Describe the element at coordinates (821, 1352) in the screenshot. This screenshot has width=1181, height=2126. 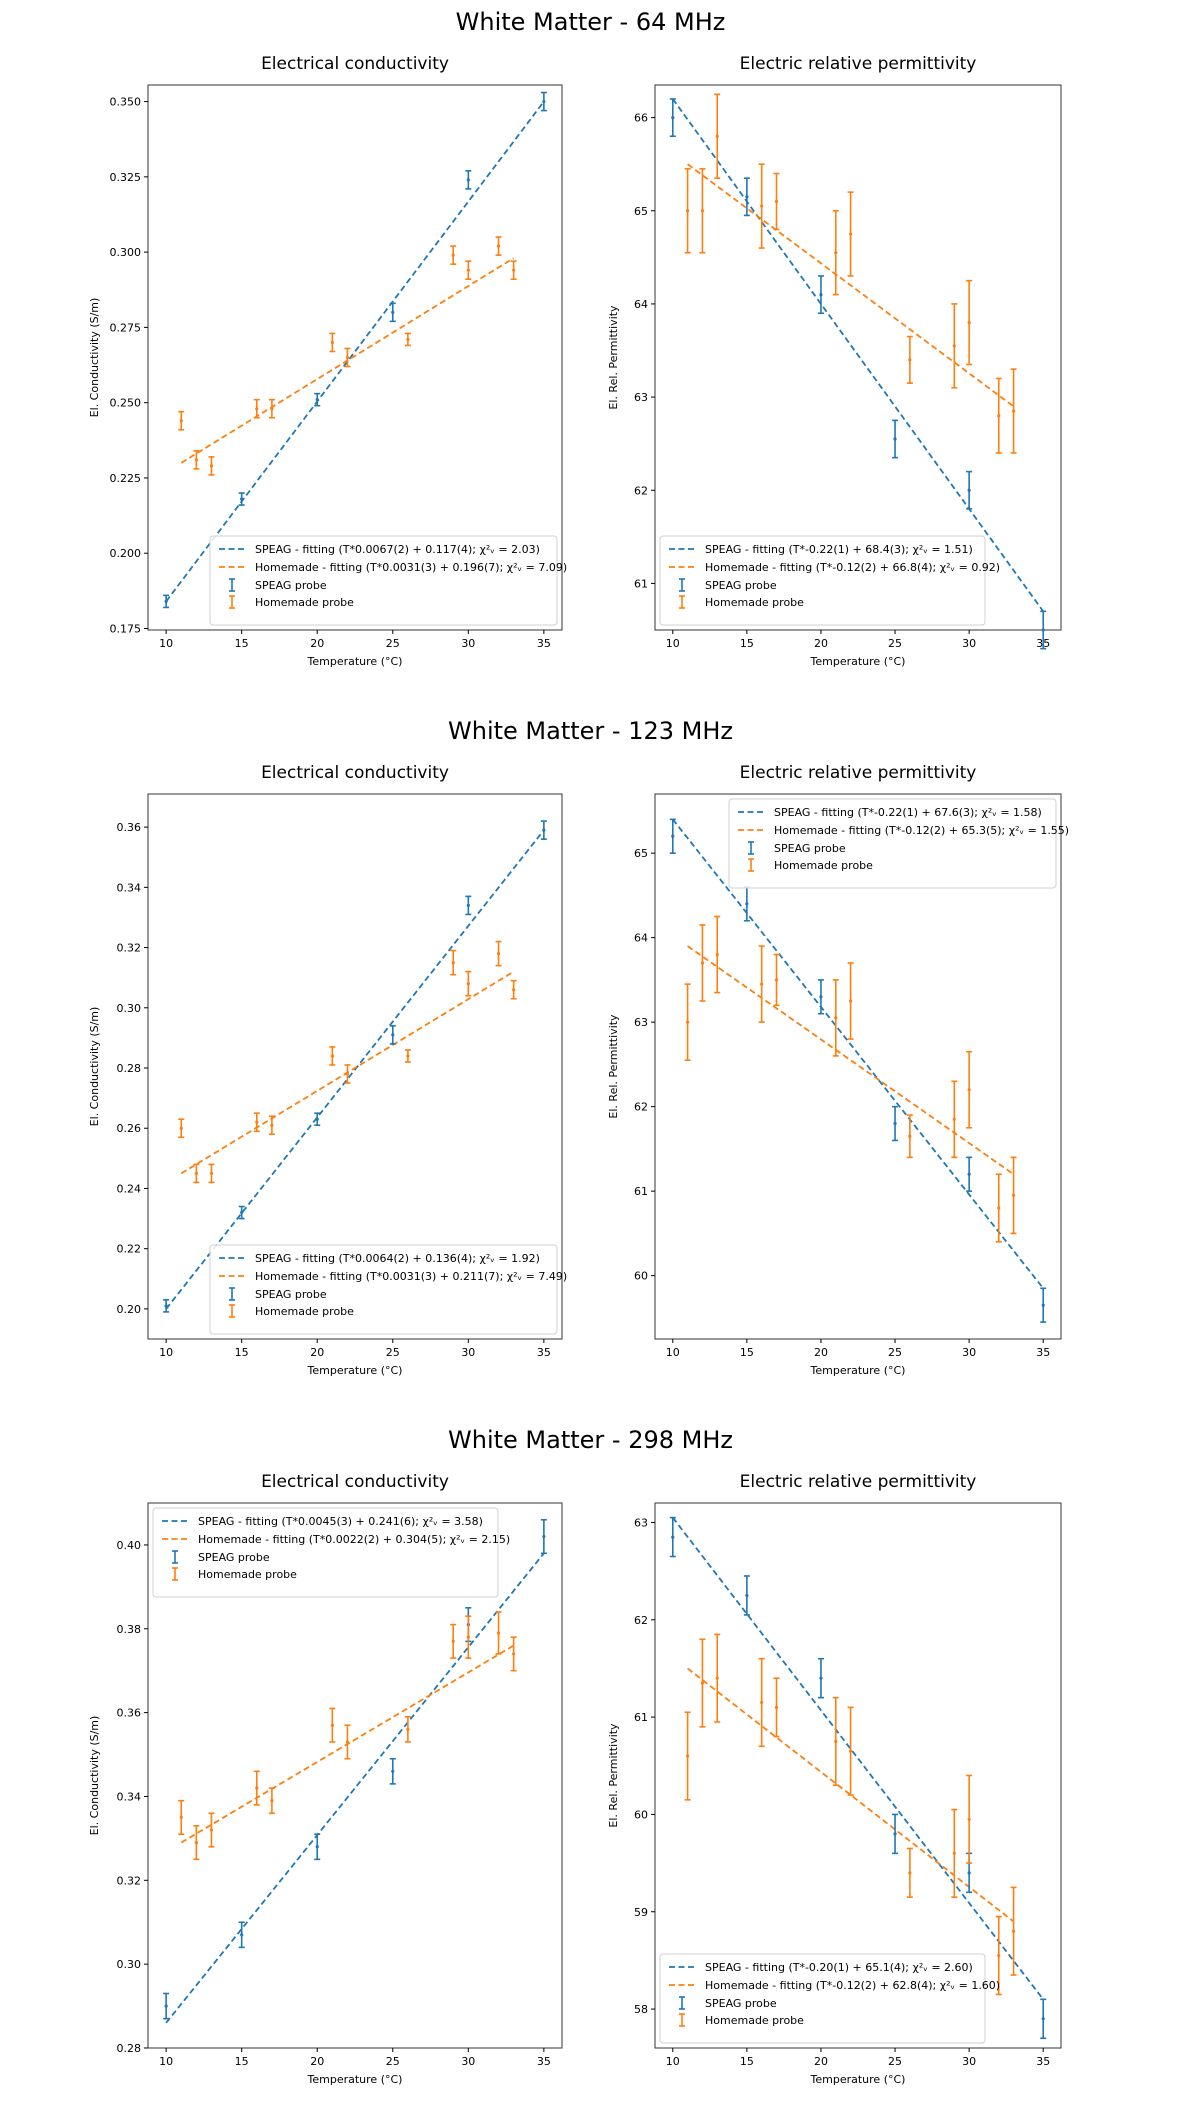
I see `x-tick-label: 20` at that location.